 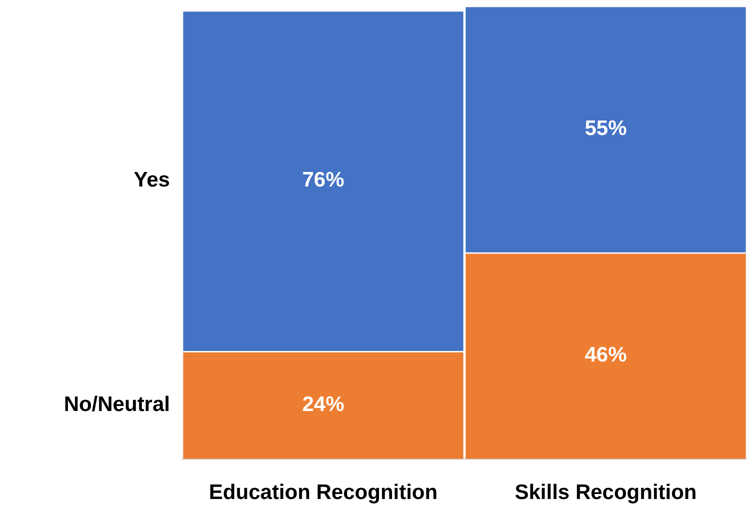 What do you see at coordinates (606, 128) in the screenshot?
I see `data-label: 55%` at bounding box center [606, 128].